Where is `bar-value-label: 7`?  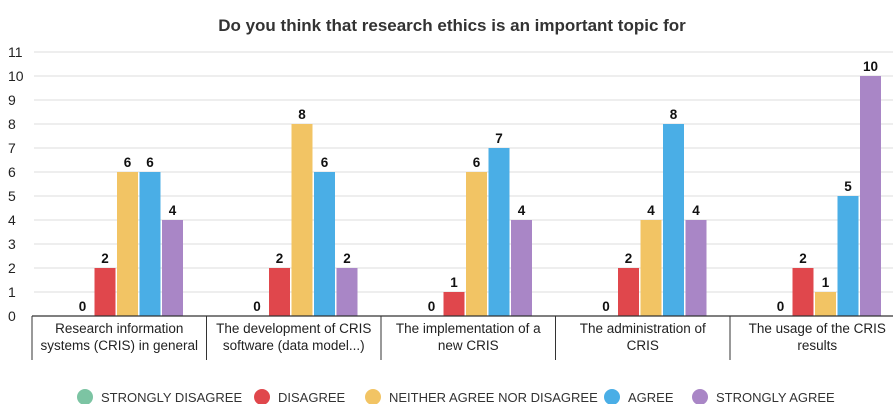 bar-value-label: 7 is located at coordinates (499, 138).